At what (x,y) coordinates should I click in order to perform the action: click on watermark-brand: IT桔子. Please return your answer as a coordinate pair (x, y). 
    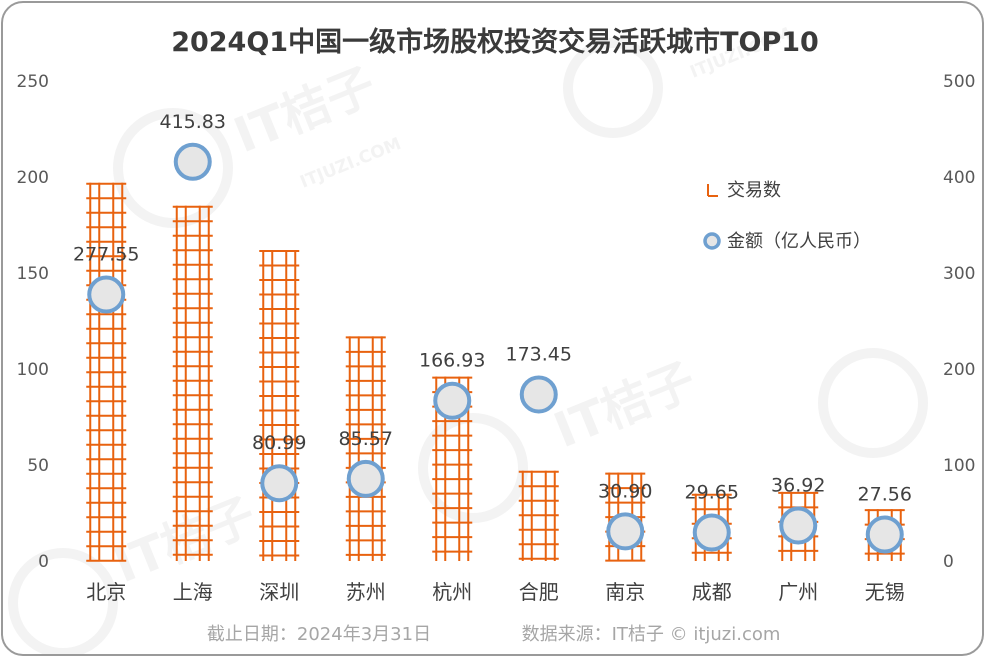
    Looking at the image, I should click on (625, 405).